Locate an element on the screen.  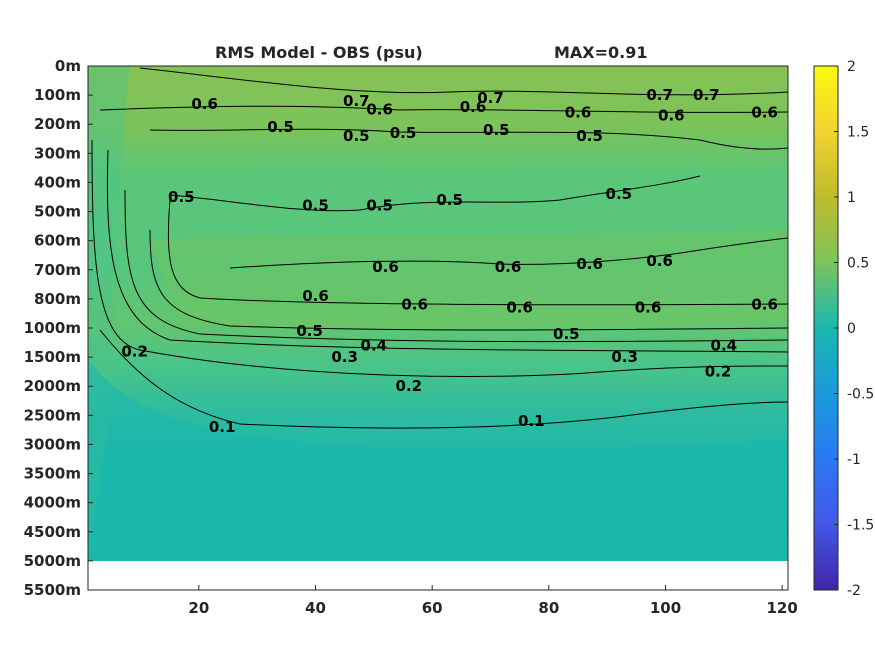
colorbar-tick-labels: 2 1.5 1 0.5 0 -0.5 -1 -1.5 -2 is located at coordinates (854, 329).